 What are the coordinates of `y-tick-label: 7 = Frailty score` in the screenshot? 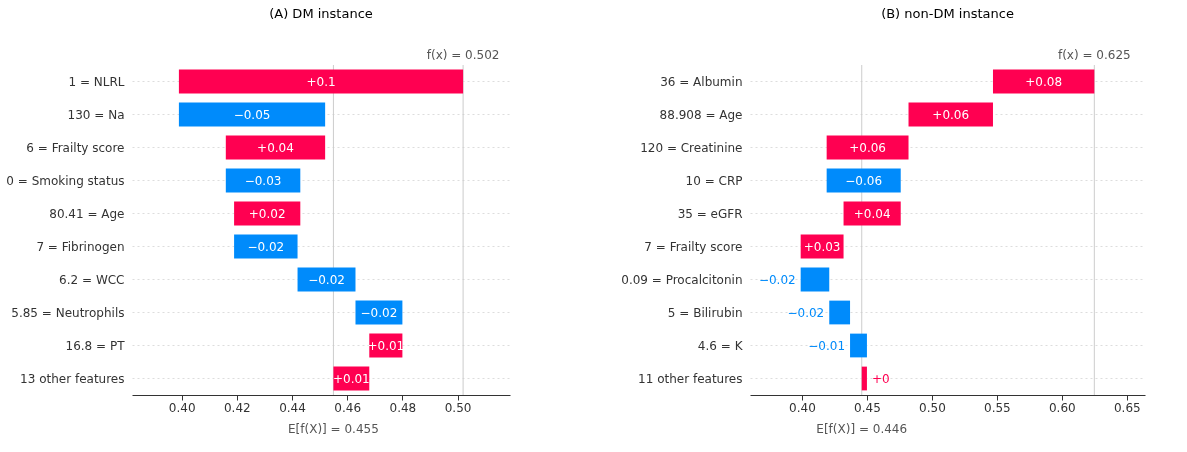 It's located at (693, 246).